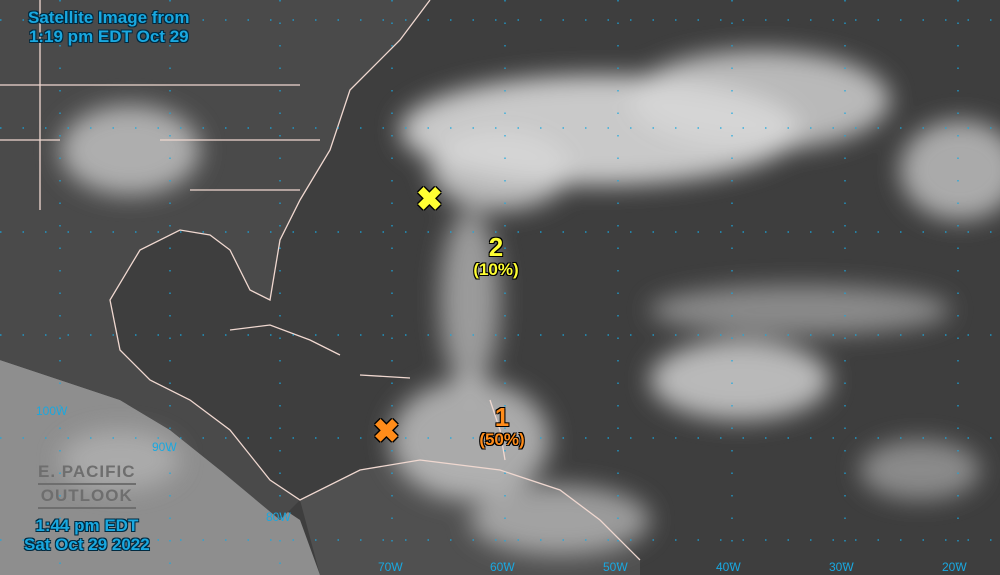 This screenshot has height=575, width=1000. I want to click on east-pacific-outlook-link: E. PACIFIC OUTLOOK, so click(87, 485).